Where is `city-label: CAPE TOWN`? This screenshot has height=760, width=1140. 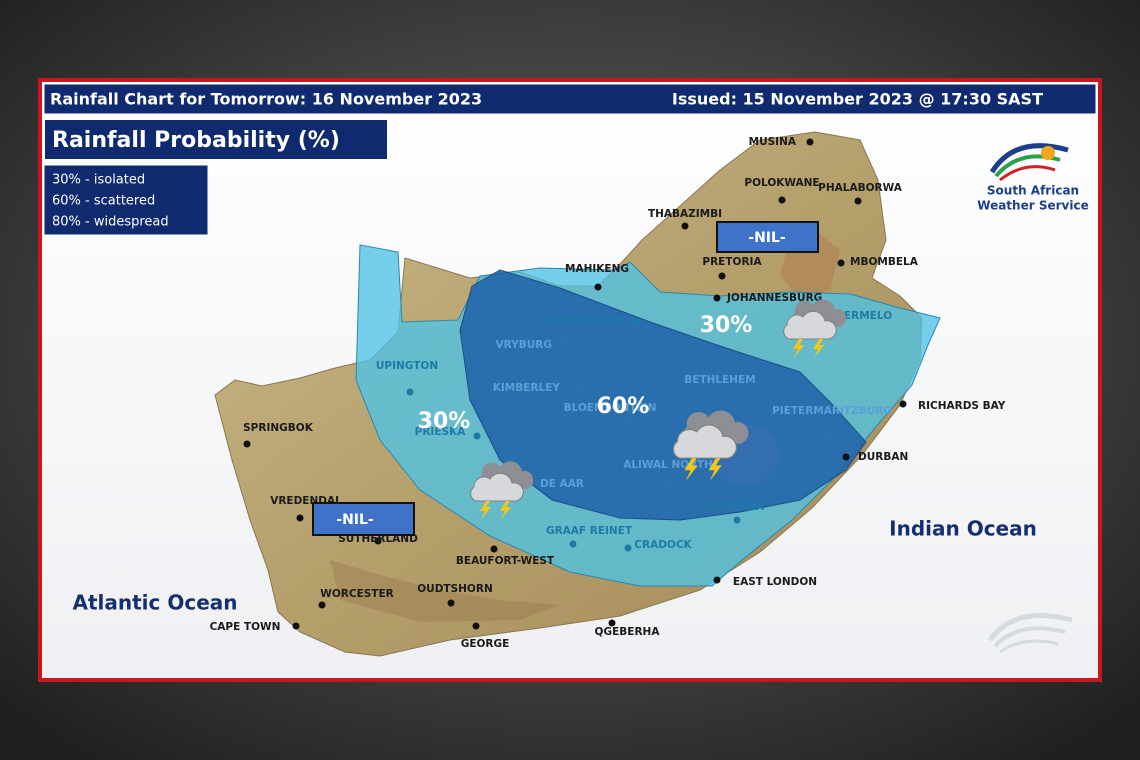
city-label: CAPE TOWN is located at coordinates (245, 627).